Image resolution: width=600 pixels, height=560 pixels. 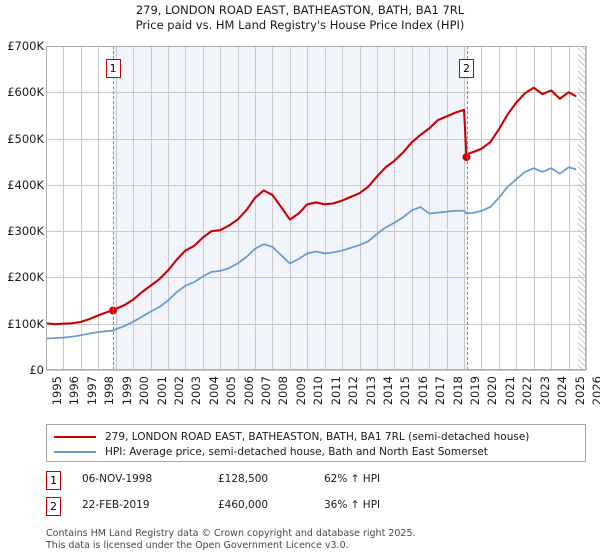 I want to click on x-axis-tick-label: 2018, so click(x=457, y=391).